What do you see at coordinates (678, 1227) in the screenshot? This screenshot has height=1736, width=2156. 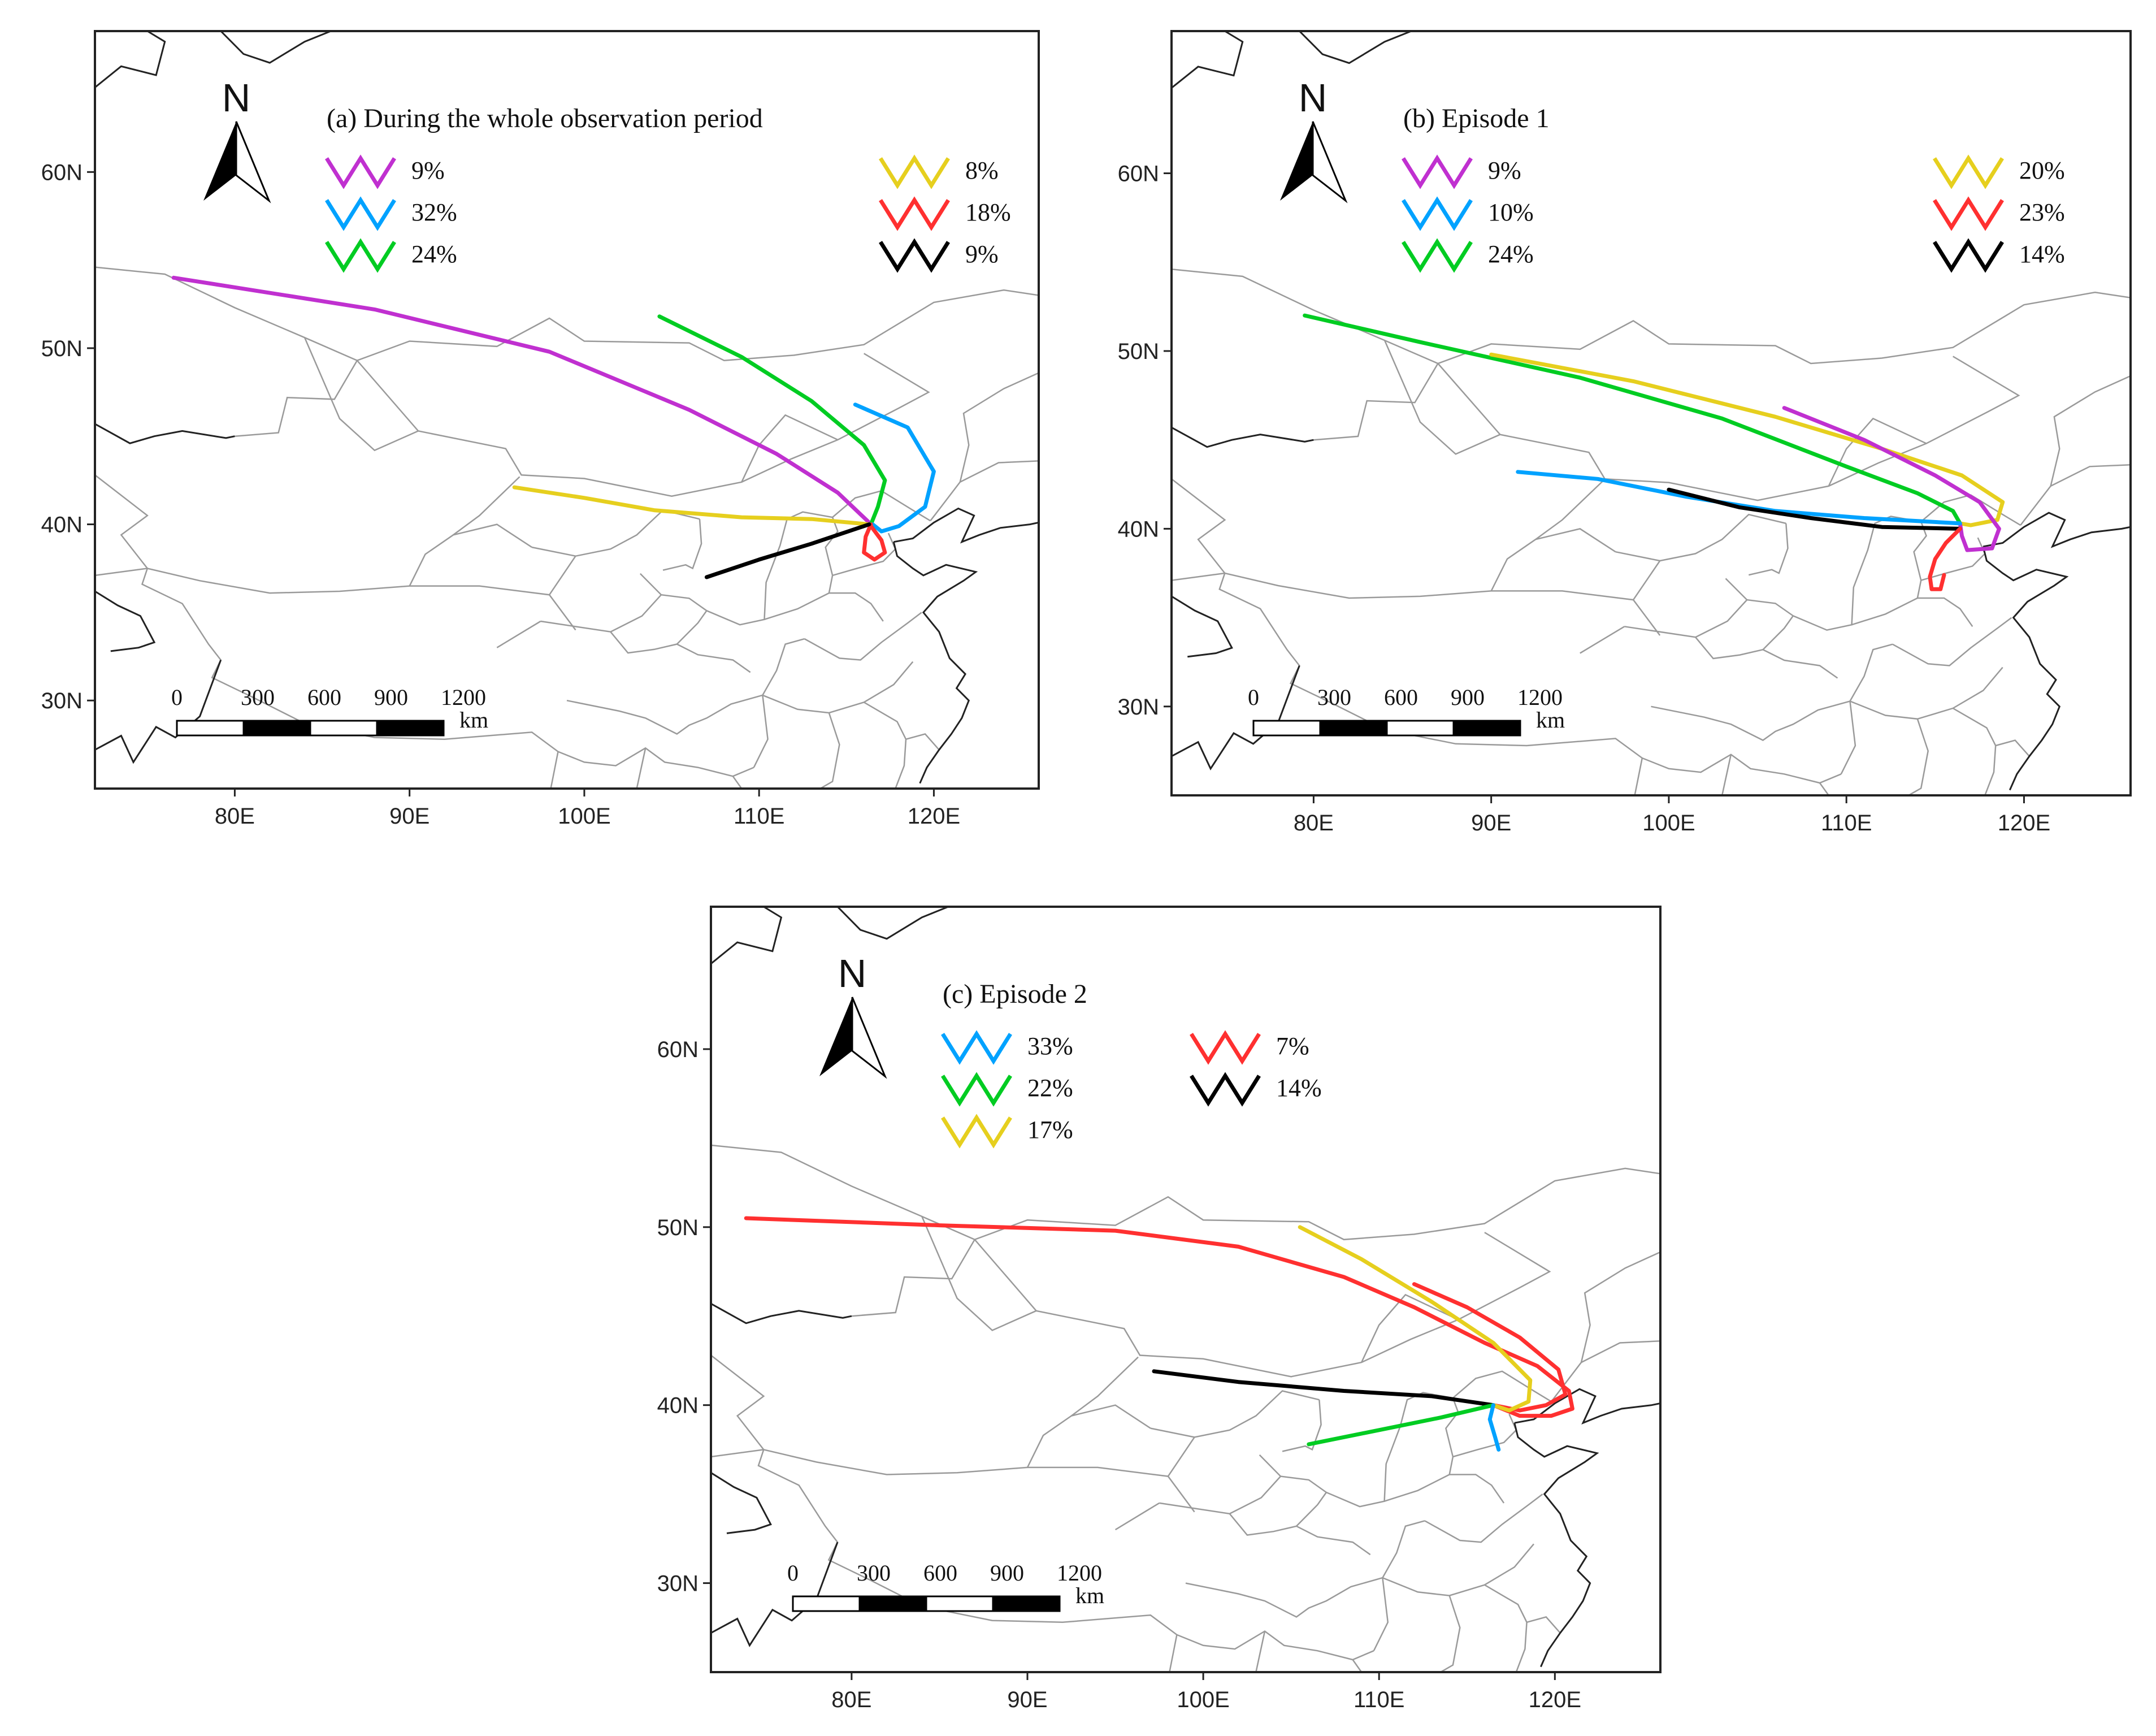 I see `lat-tick-label: 50N` at bounding box center [678, 1227].